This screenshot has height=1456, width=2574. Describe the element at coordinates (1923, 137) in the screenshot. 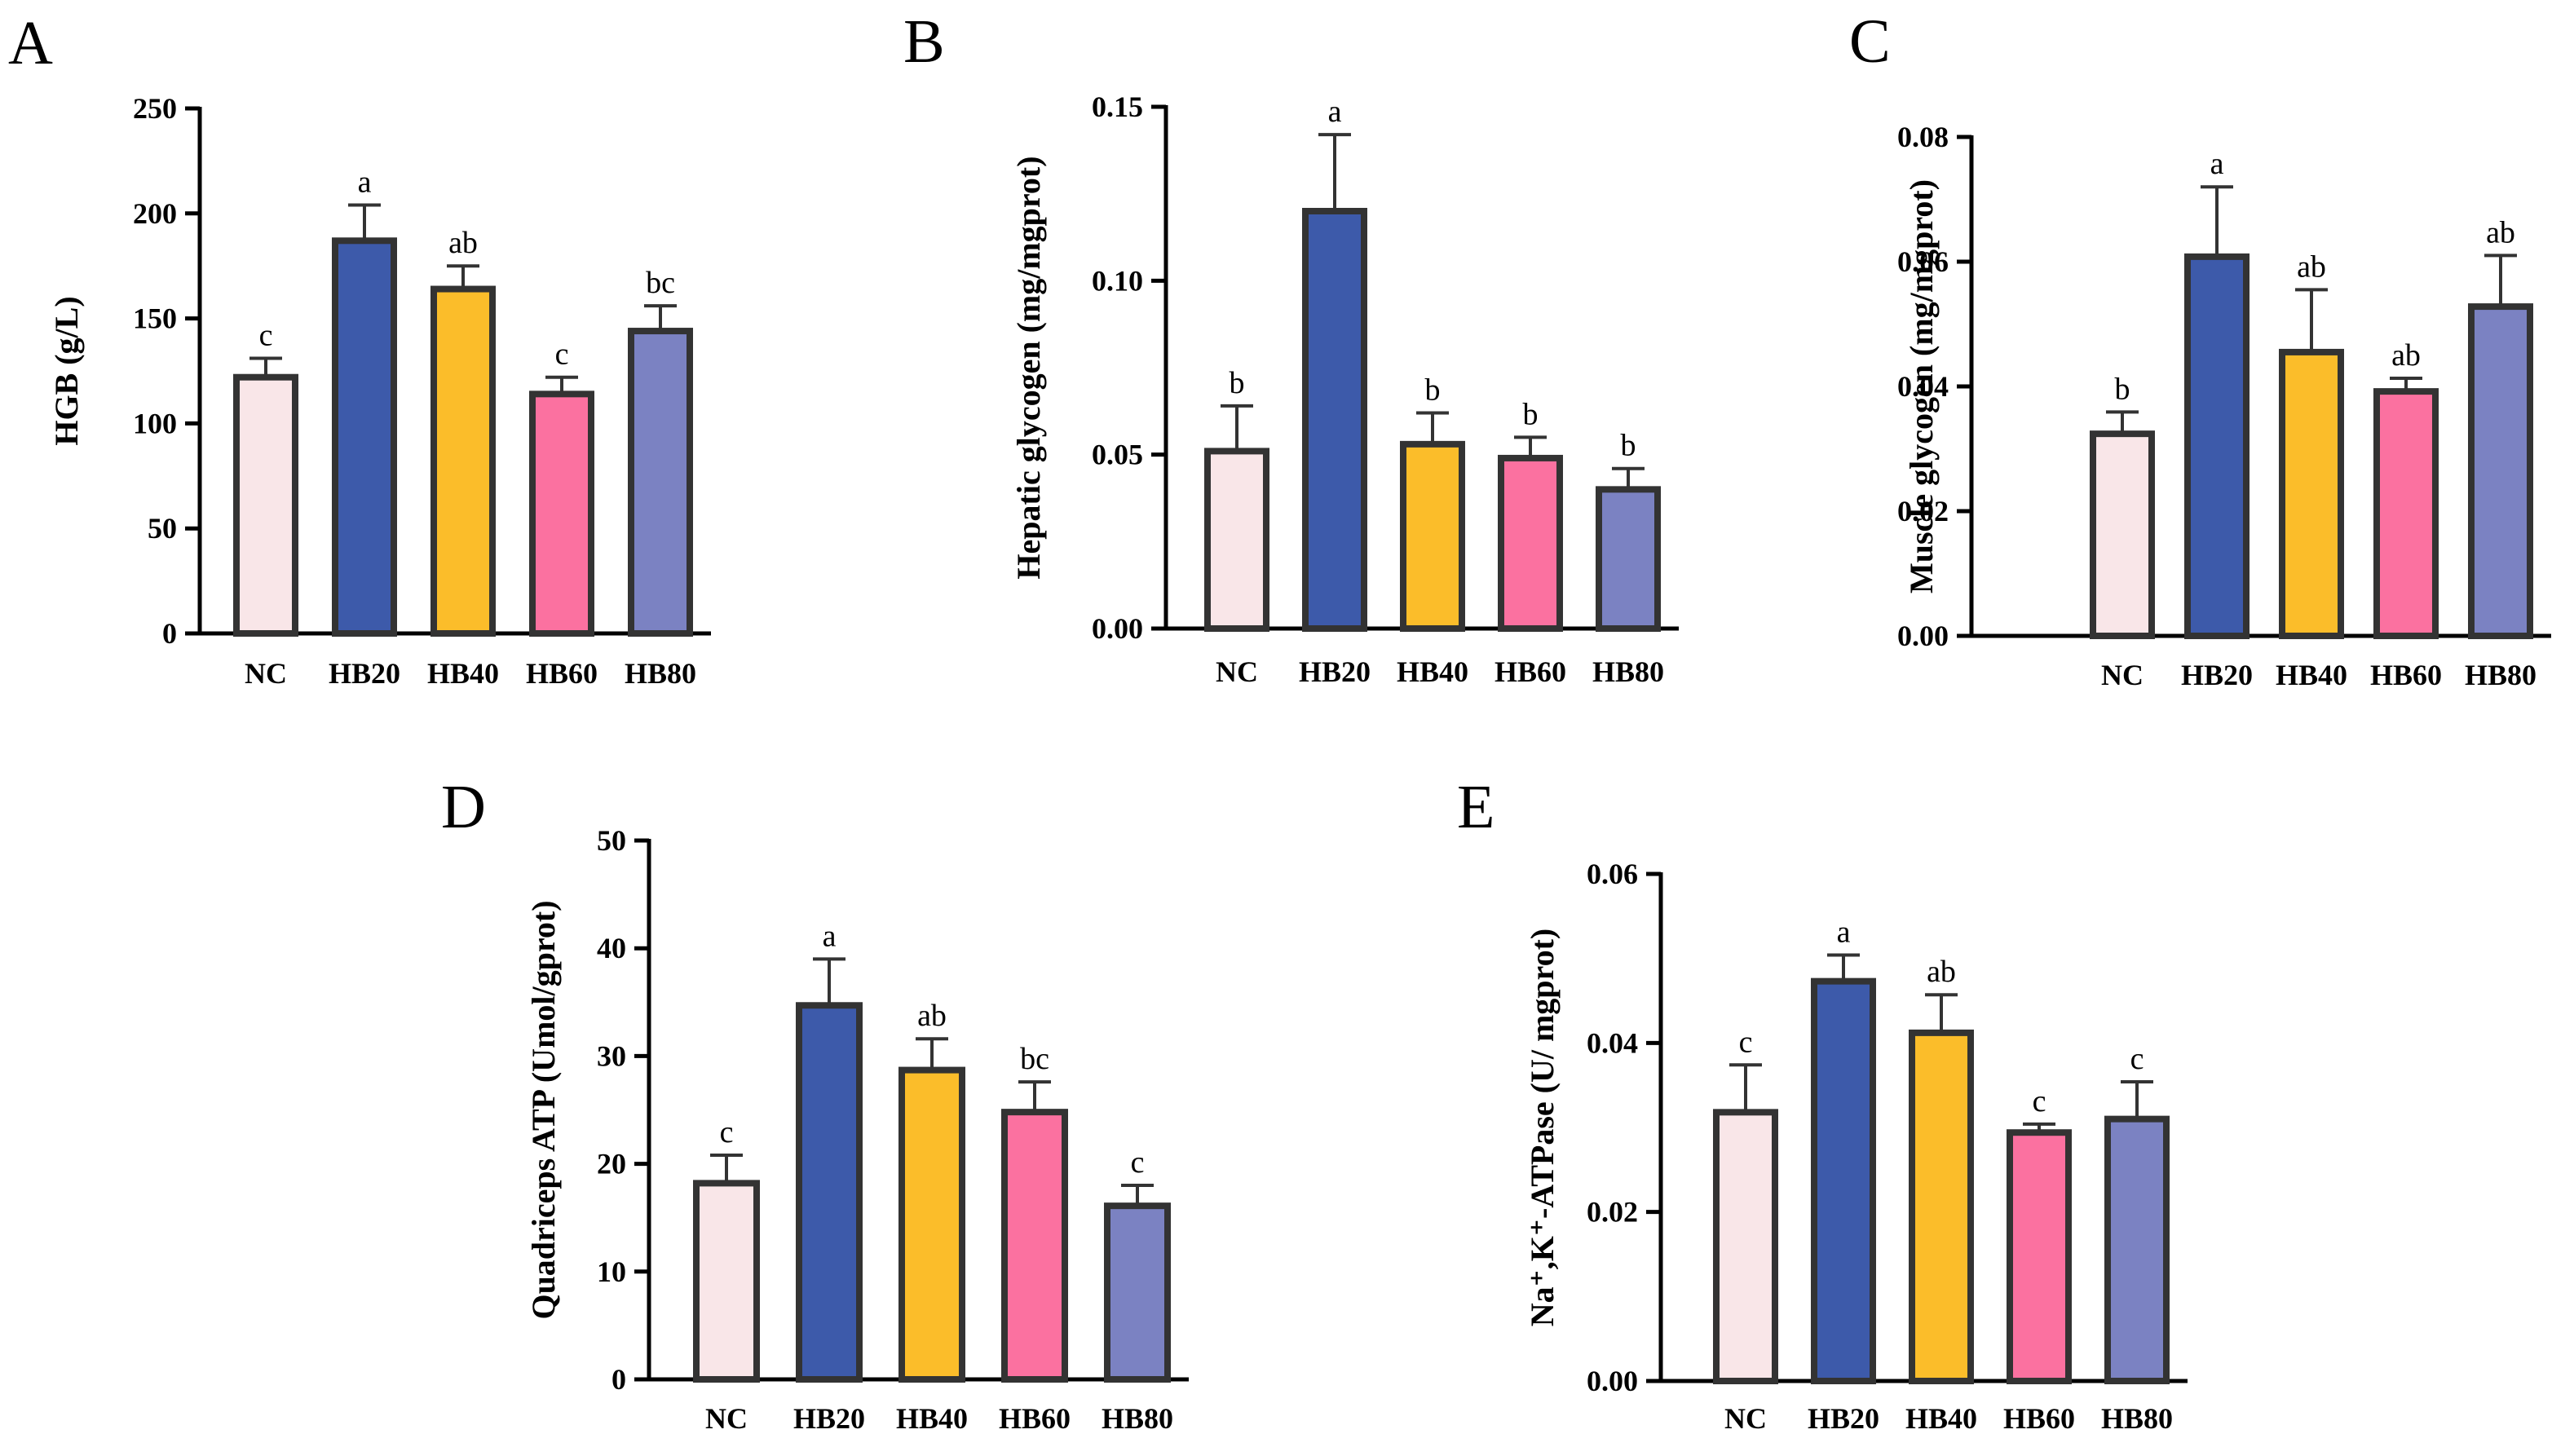

I see `y-tick-label: 0.08` at that location.